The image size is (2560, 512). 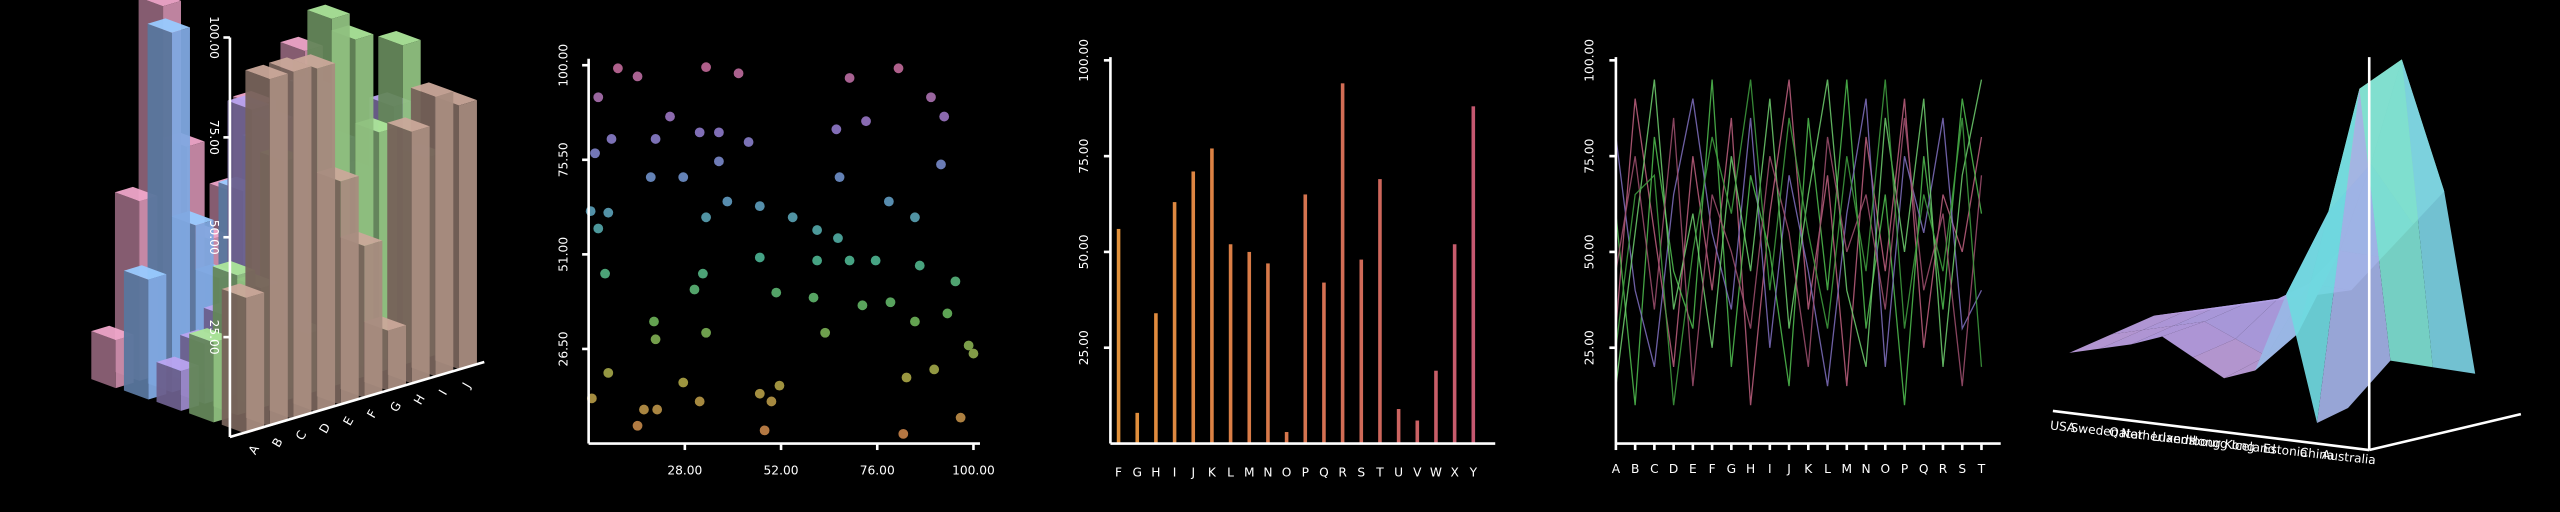 I want to click on x-tick-label: B, so click(x=277, y=442).